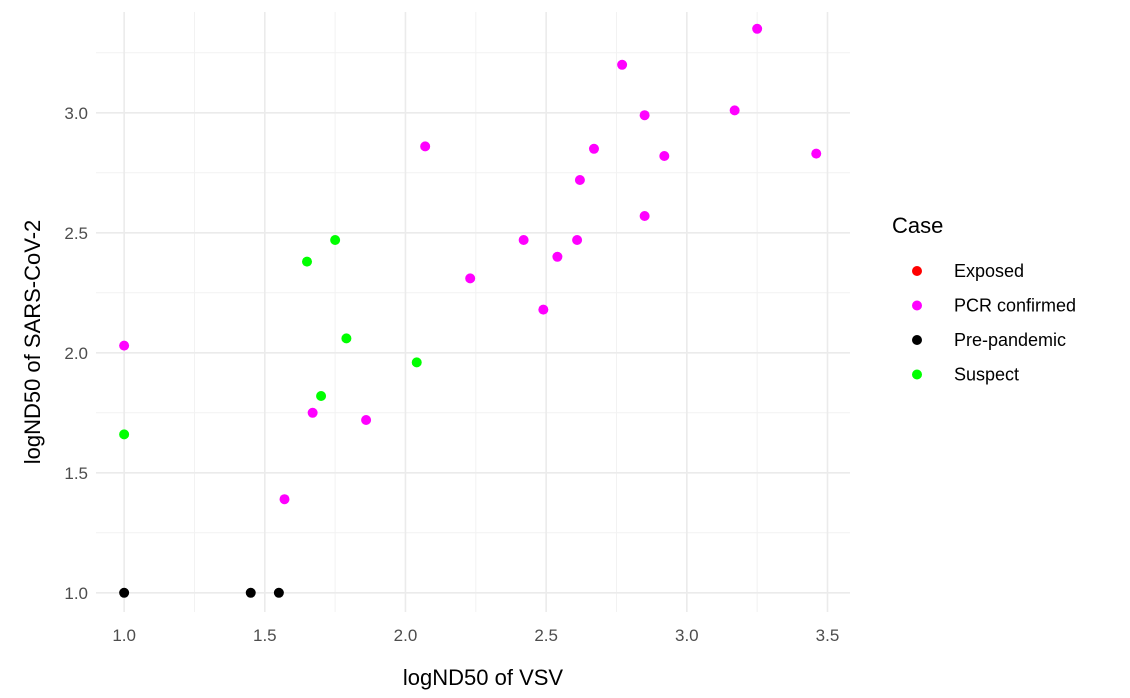 The width and height of the screenshot is (1130, 698). What do you see at coordinates (917, 225) in the screenshot?
I see `legend-title: Case` at bounding box center [917, 225].